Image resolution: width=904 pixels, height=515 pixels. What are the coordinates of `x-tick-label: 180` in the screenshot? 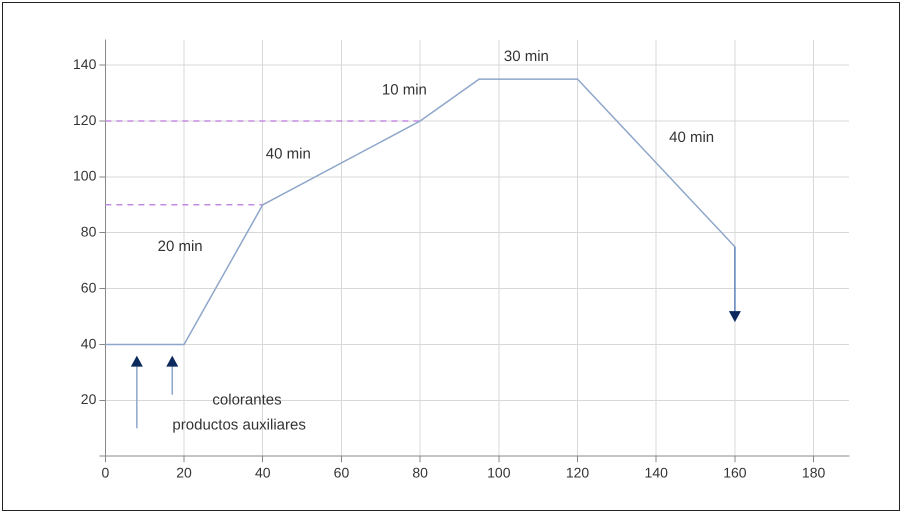 It's located at (814, 472).